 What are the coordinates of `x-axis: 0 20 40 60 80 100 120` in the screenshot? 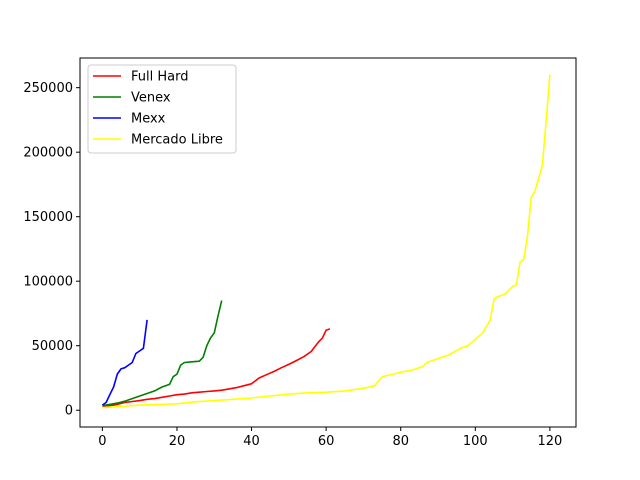 It's located at (330, 438).